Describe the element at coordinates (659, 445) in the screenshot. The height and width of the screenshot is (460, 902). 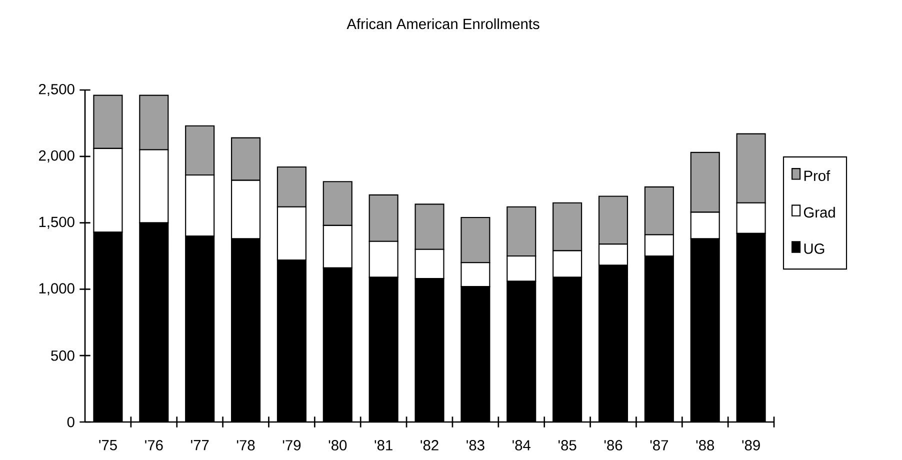
I see `x-tick-label: '87` at that location.